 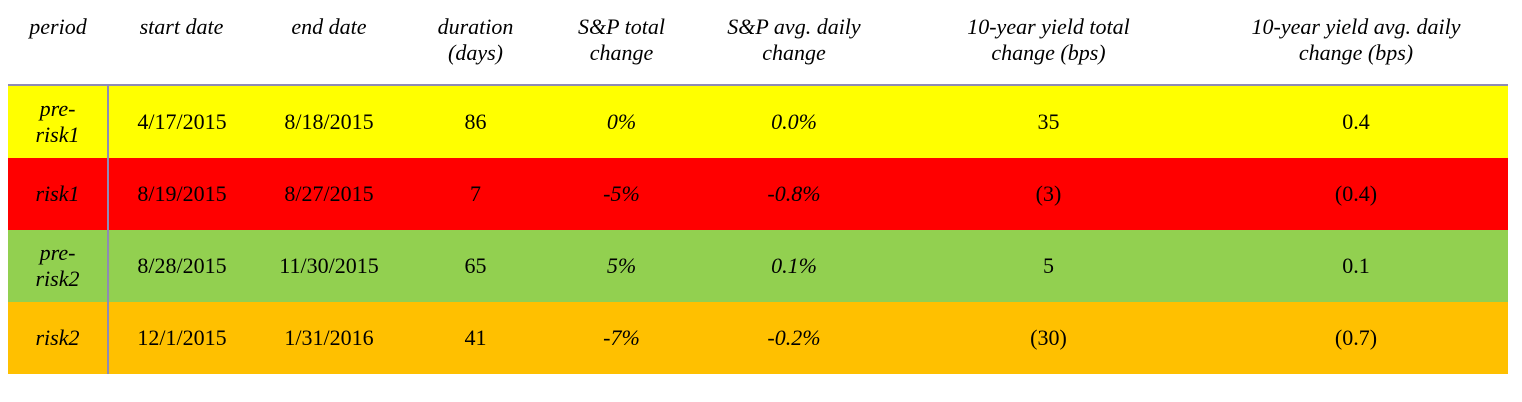 I want to click on column-header-duration: duration (days), so click(x=475, y=50).